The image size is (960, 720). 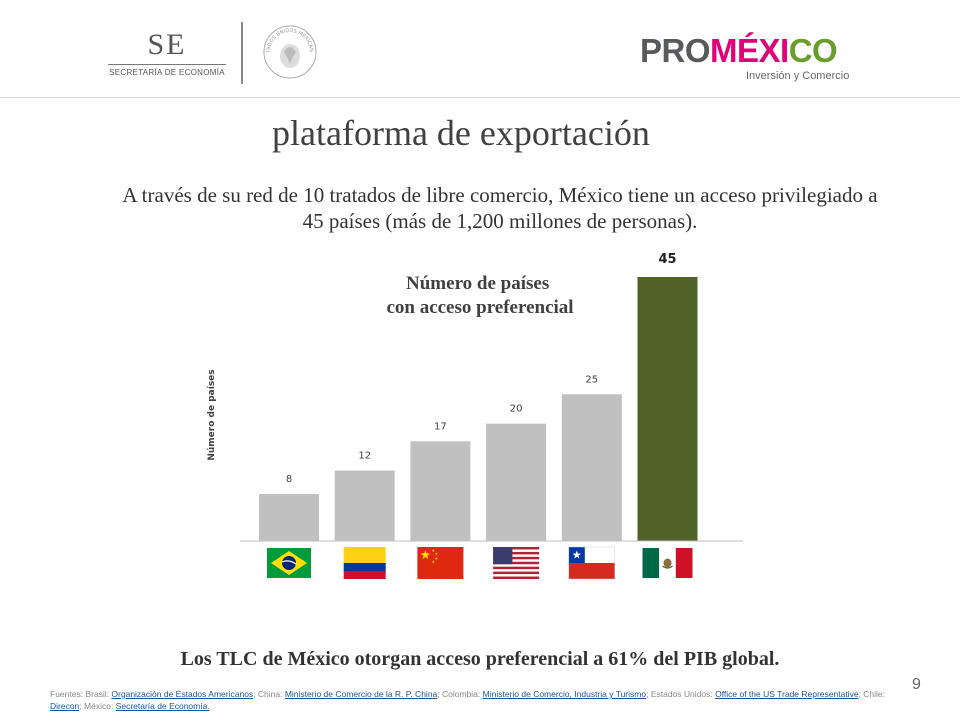 I want to click on flags-group, so click(x=480, y=563).